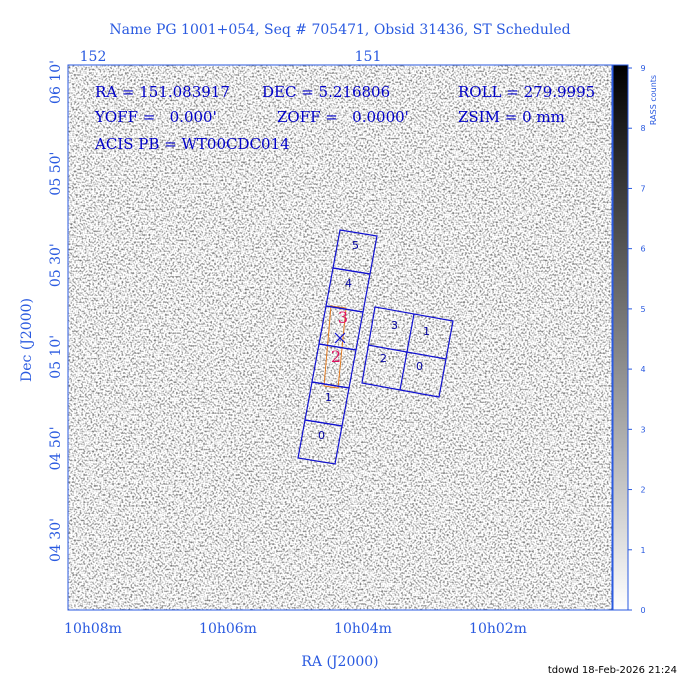 This screenshot has width=680, height=680. Describe the element at coordinates (498, 629) in the screenshot. I see `x-tick: 10h02m` at that location.